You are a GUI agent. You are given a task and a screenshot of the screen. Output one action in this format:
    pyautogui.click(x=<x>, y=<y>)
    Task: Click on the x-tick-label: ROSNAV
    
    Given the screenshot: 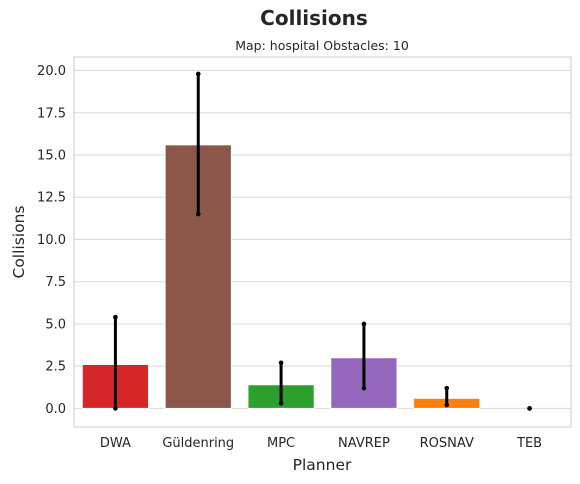 What is the action you would take?
    pyautogui.click(x=447, y=443)
    